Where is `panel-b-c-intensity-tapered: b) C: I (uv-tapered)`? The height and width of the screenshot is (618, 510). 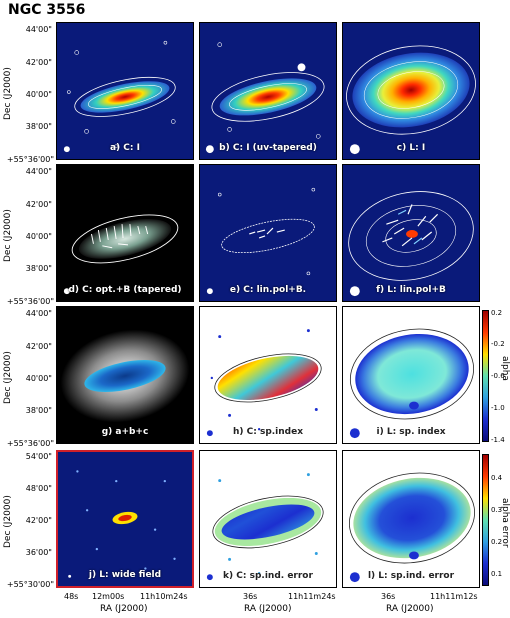 panel-b-c-intensity-tapered: b) C: I (uv-tapered) is located at coordinates (268, 91).